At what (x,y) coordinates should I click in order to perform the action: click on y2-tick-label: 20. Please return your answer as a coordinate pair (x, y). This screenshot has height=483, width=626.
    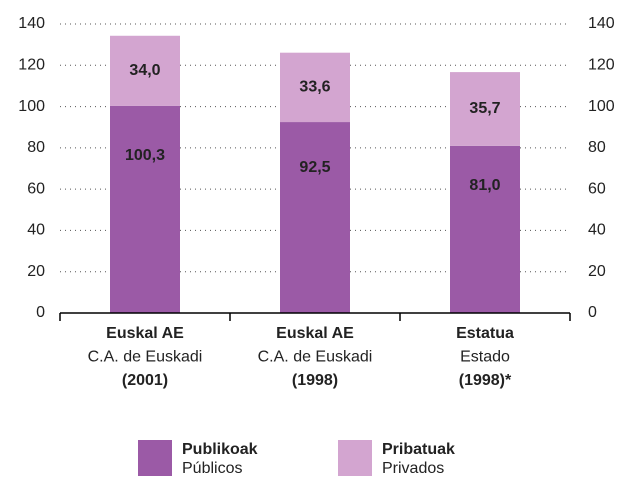
    Looking at the image, I should click on (597, 271).